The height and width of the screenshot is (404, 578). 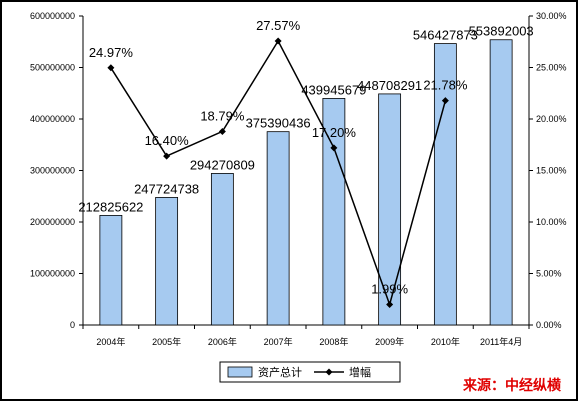 What do you see at coordinates (310, 372) in the screenshot?
I see `legend-box` at bounding box center [310, 372].